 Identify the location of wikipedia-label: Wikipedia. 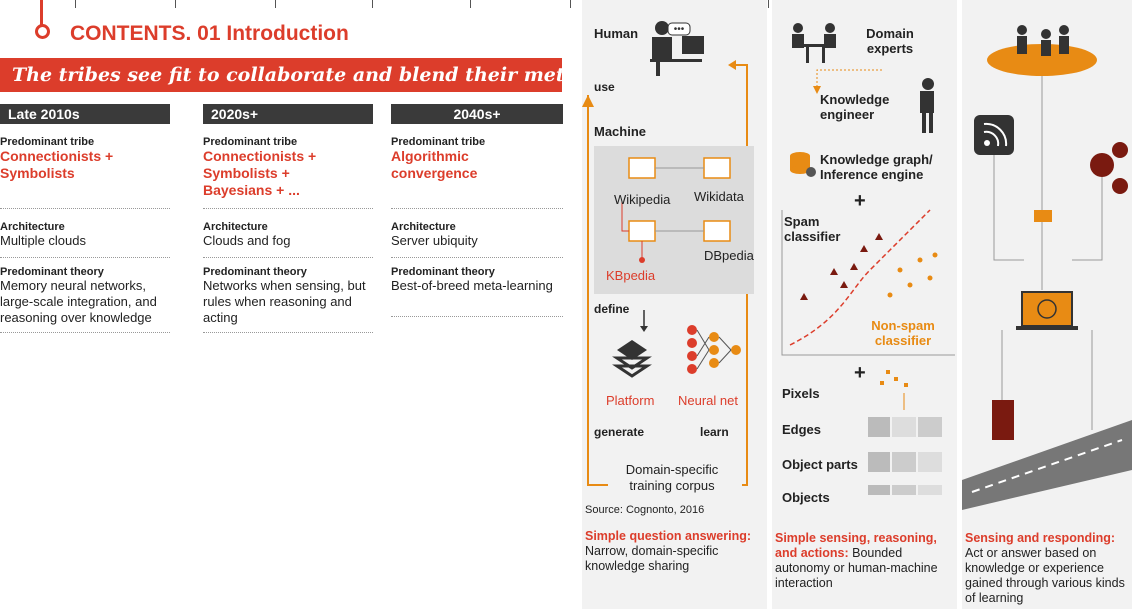
(642, 199).